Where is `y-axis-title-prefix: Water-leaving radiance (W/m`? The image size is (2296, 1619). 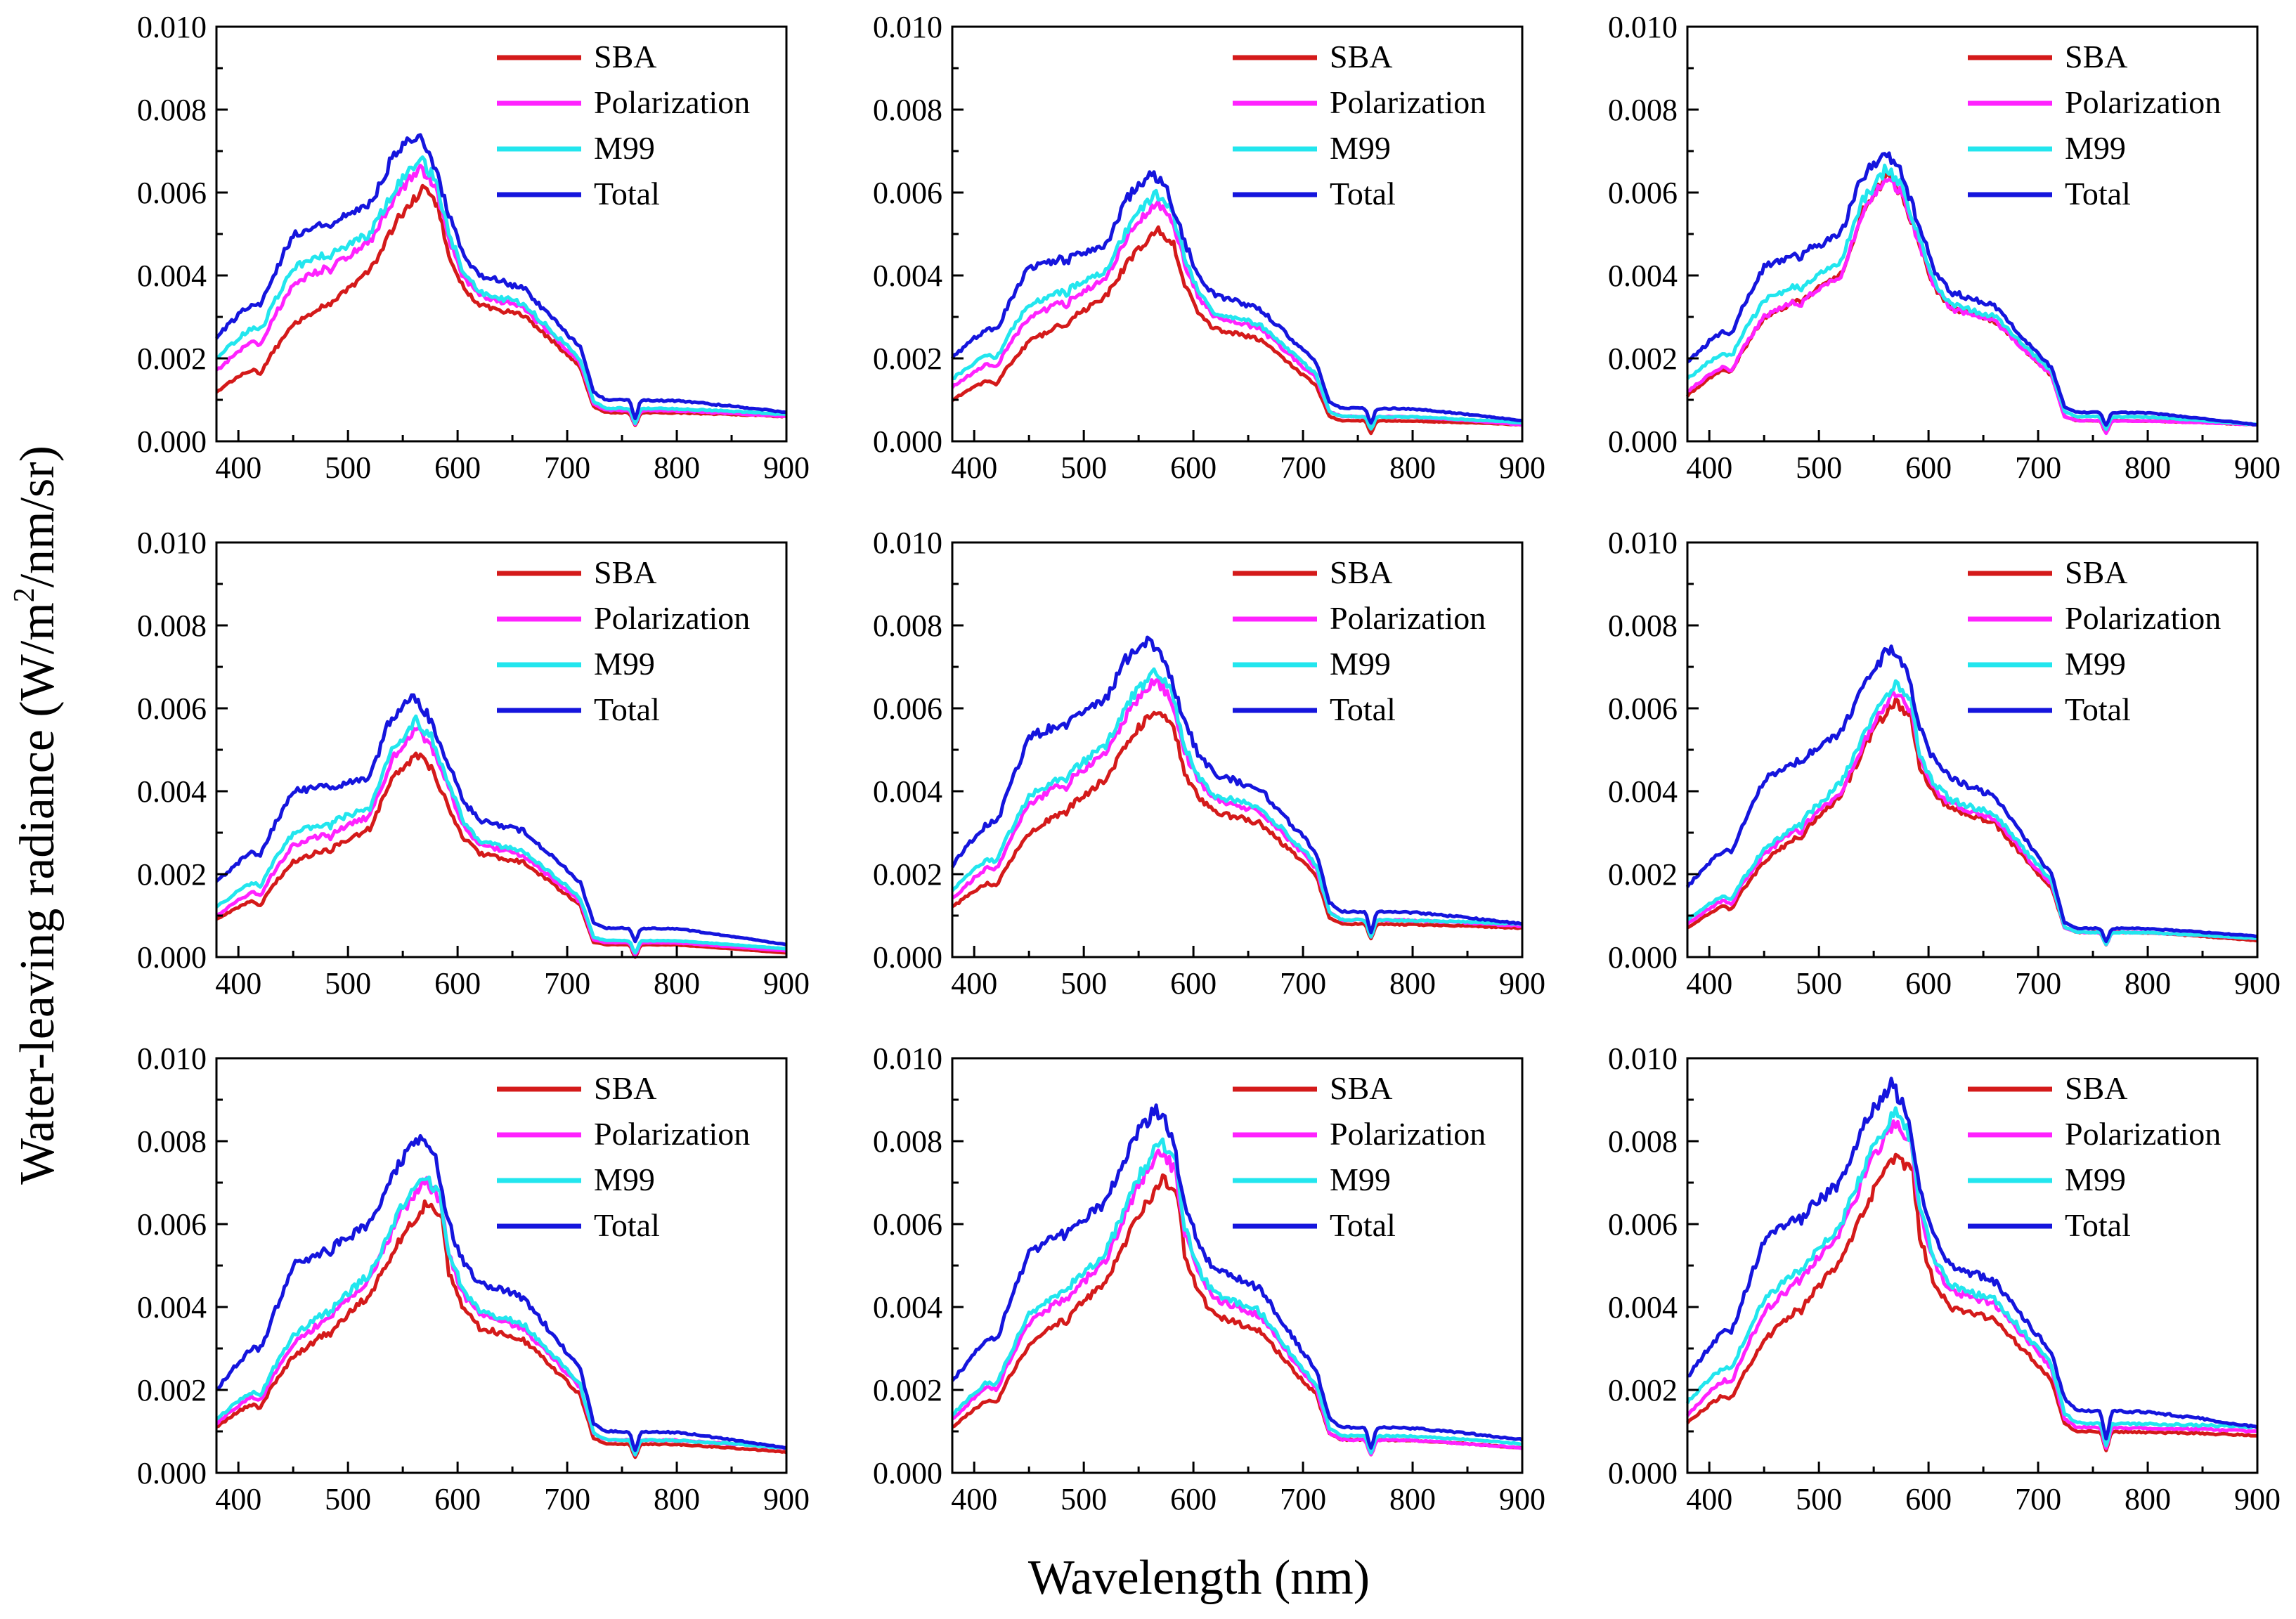
y-axis-title-prefix: Water-leaving radiance (W/m is located at coordinates (38, 893).